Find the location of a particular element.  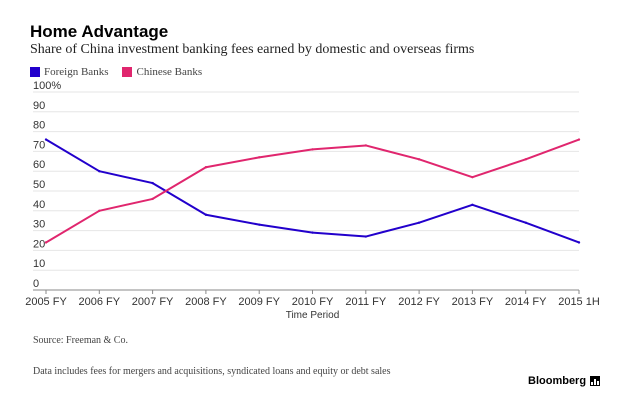

x-tick-label: 2006 FY is located at coordinates (100, 302).